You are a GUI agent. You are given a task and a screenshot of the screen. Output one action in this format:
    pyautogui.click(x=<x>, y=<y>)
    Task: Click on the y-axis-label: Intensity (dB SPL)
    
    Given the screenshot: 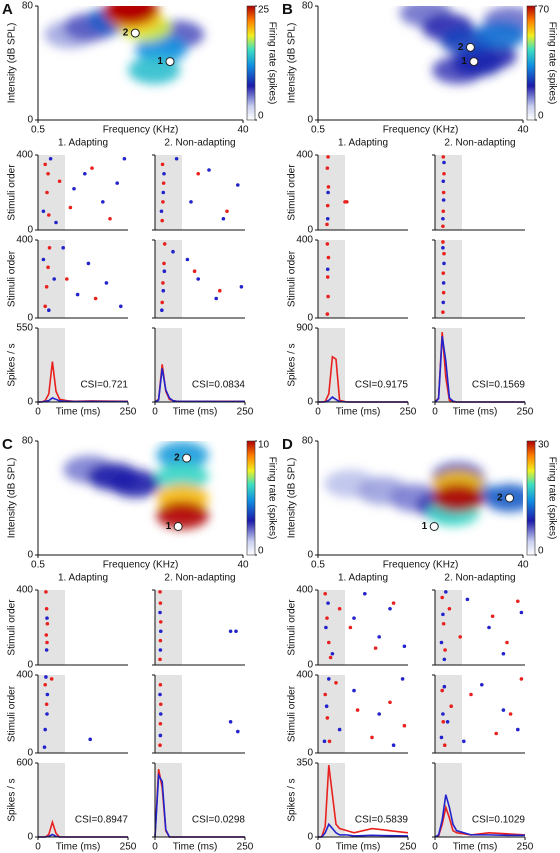 What is the action you would take?
    pyautogui.click(x=12, y=63)
    